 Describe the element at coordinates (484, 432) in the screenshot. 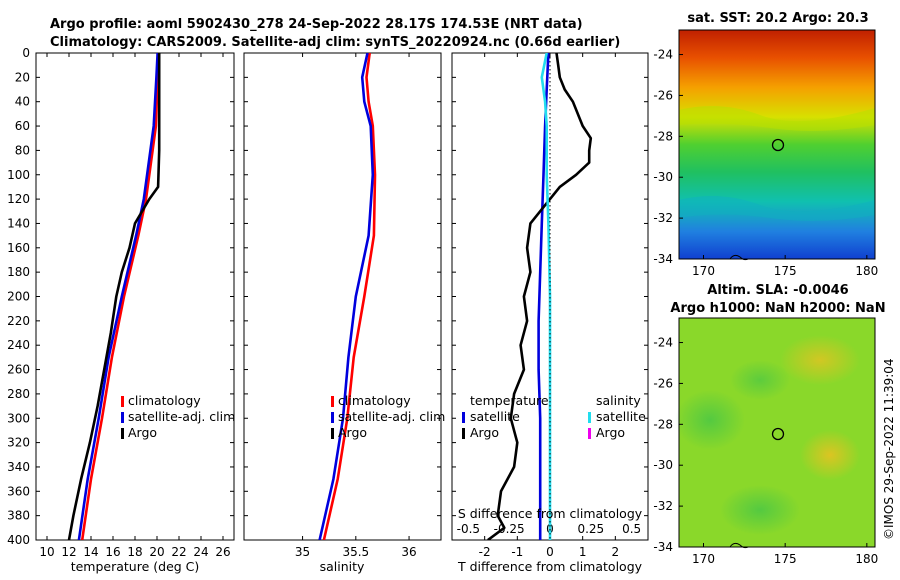

I see `legend-label-t-argo: Argo` at that location.